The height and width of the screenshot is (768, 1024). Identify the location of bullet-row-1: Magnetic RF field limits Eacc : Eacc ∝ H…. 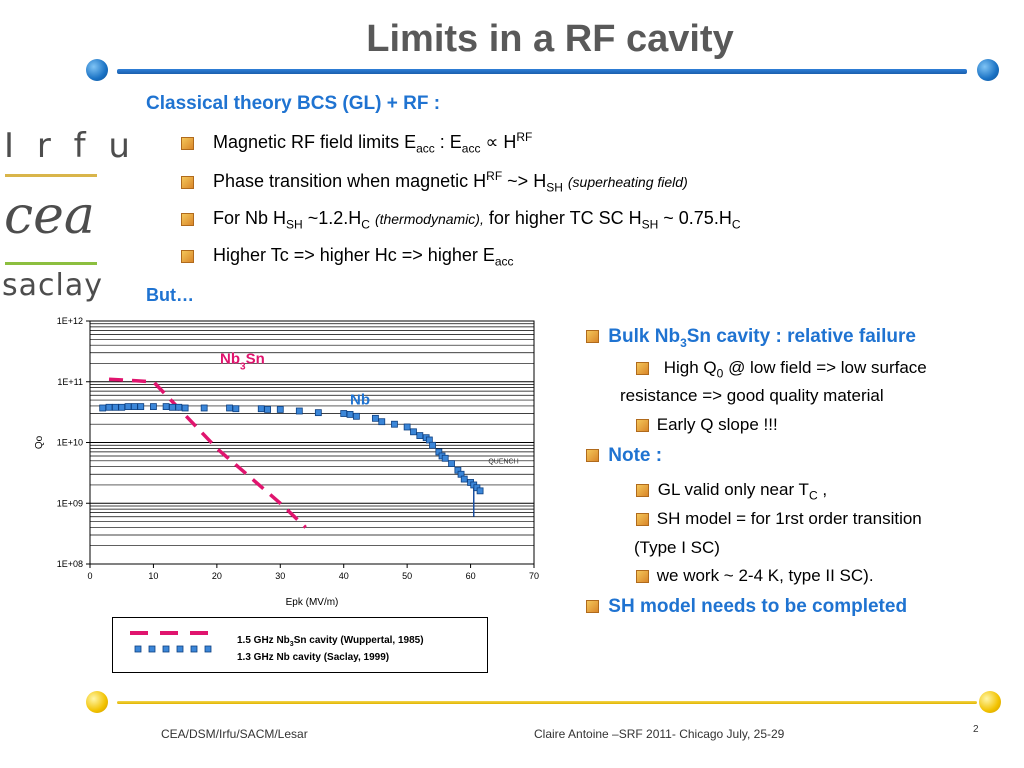
(356, 143).